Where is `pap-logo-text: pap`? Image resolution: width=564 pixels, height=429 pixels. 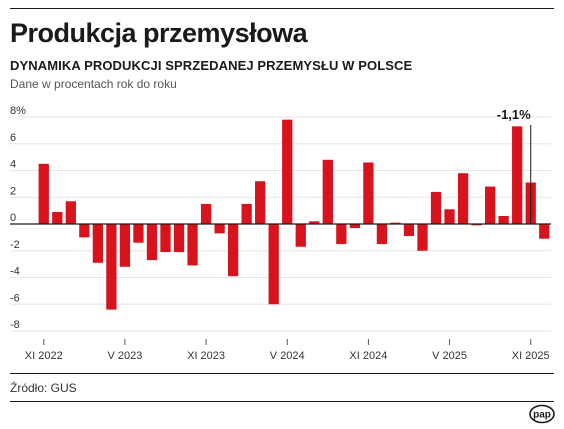
pap-logo-text: pap is located at coordinates (542, 415).